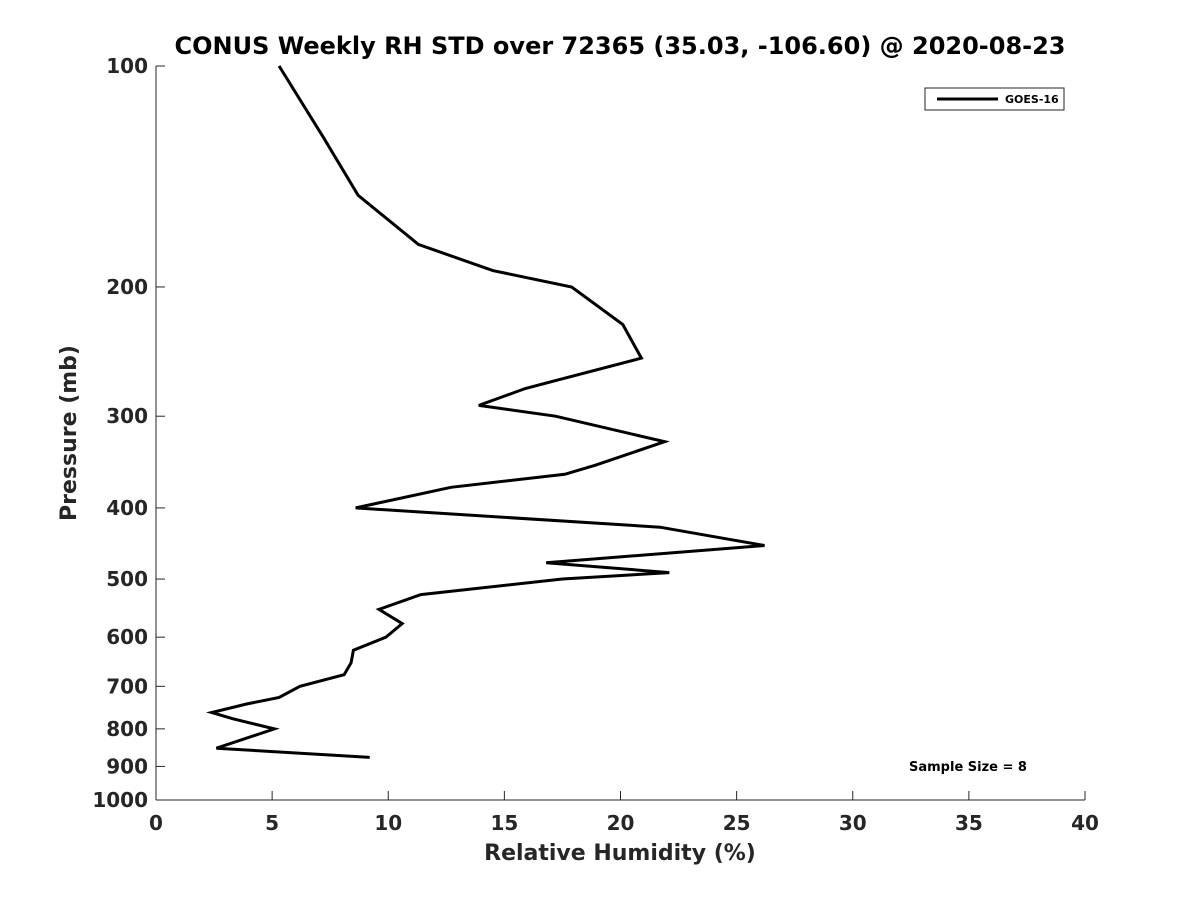 This screenshot has height=900, width=1200. I want to click on x-tick-label: 35, so click(969, 823).